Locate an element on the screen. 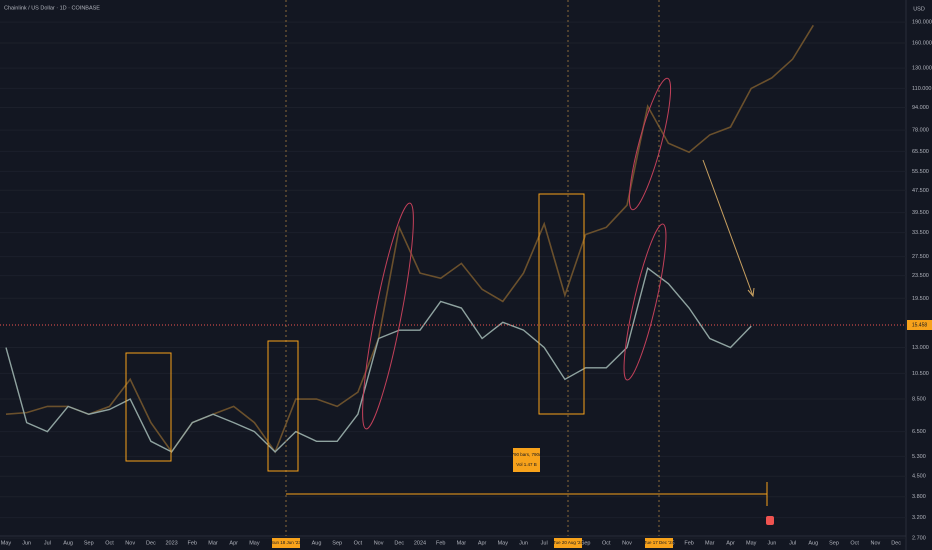 The height and width of the screenshot is (550, 932). measure-volume: Vol 1.47 B is located at coordinates (526, 464).